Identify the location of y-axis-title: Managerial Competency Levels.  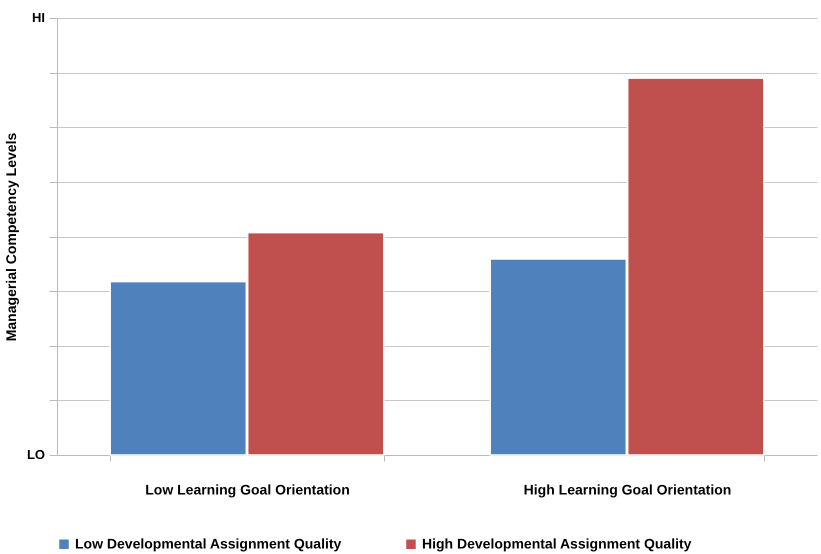
(11, 237).